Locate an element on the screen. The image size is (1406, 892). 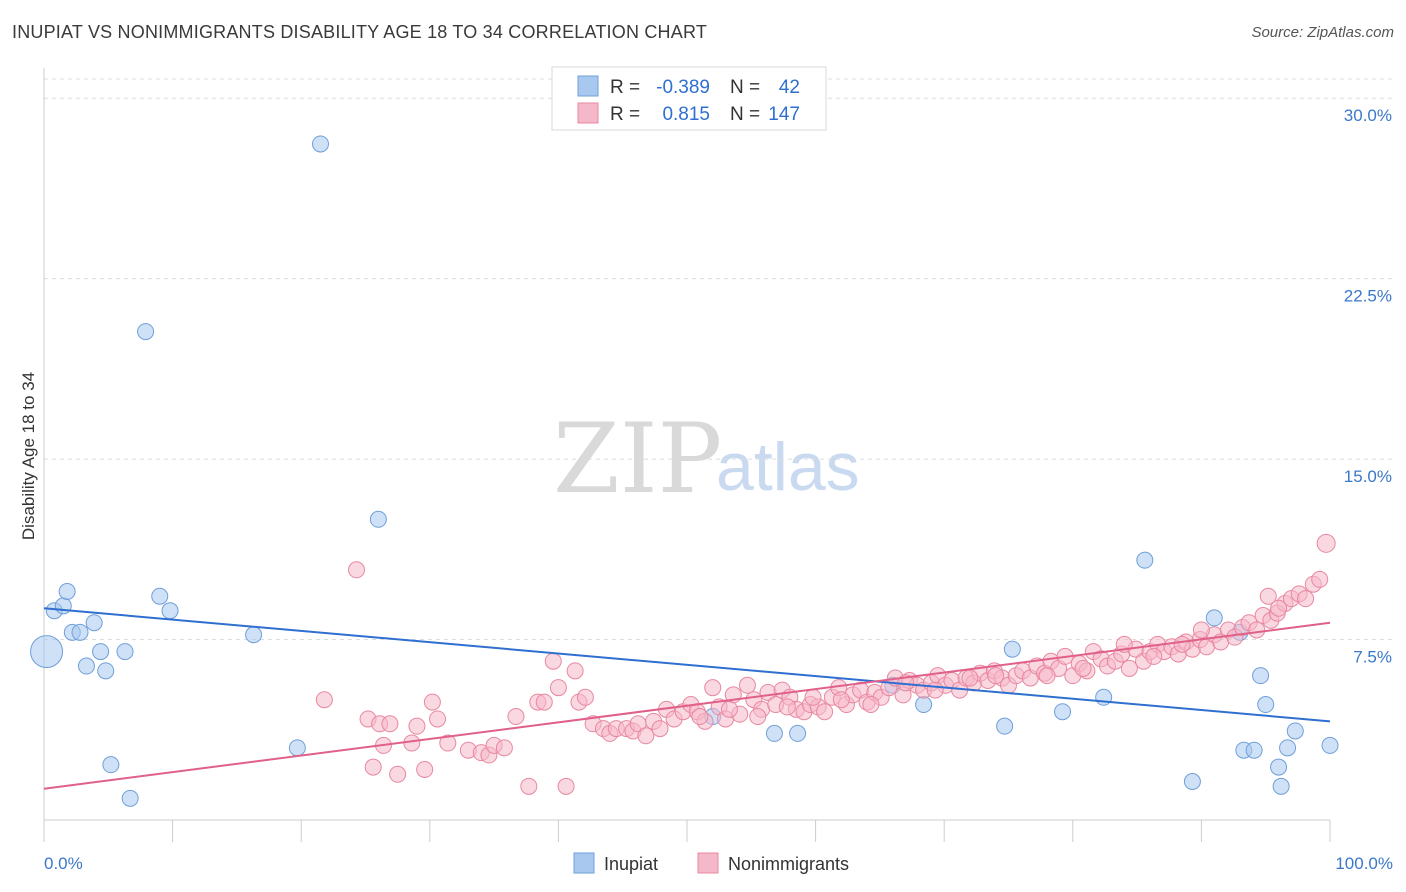
legend-r-label-1: R = is located at coordinates (625, 87).